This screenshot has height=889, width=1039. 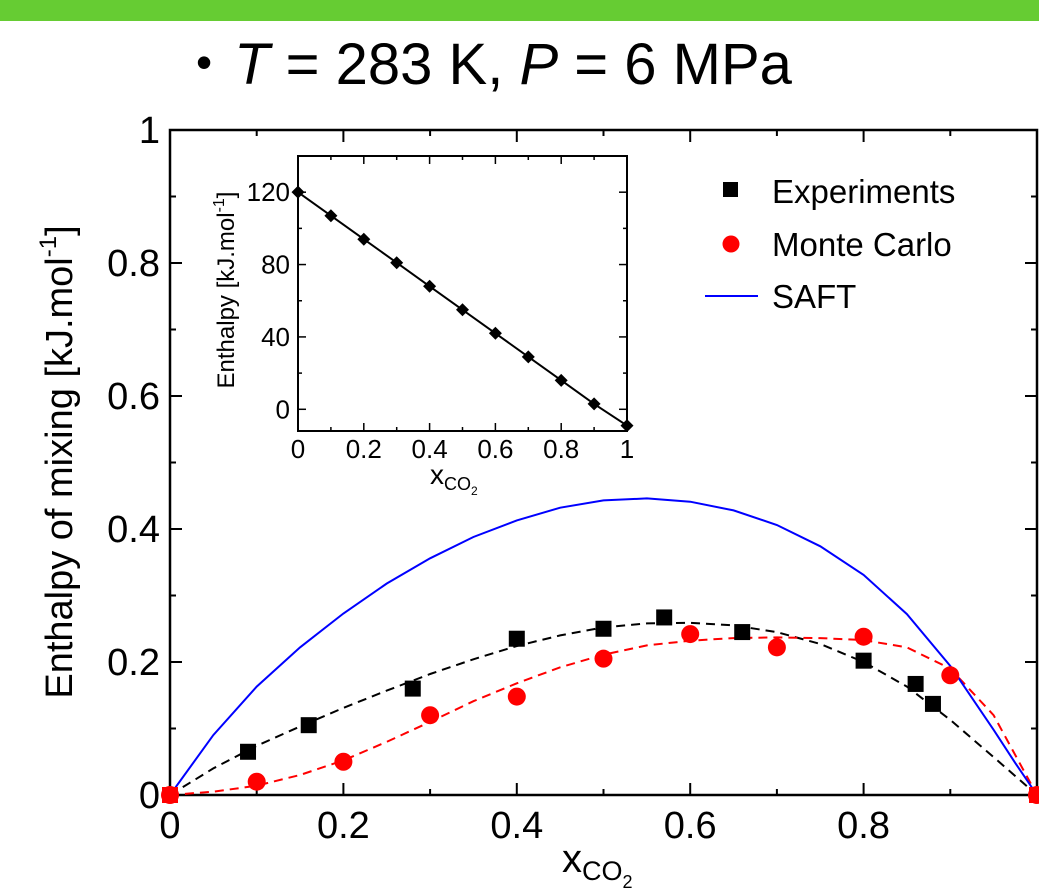 What do you see at coordinates (275, 265) in the screenshot?
I see `inset-ytick-label: 80` at bounding box center [275, 265].